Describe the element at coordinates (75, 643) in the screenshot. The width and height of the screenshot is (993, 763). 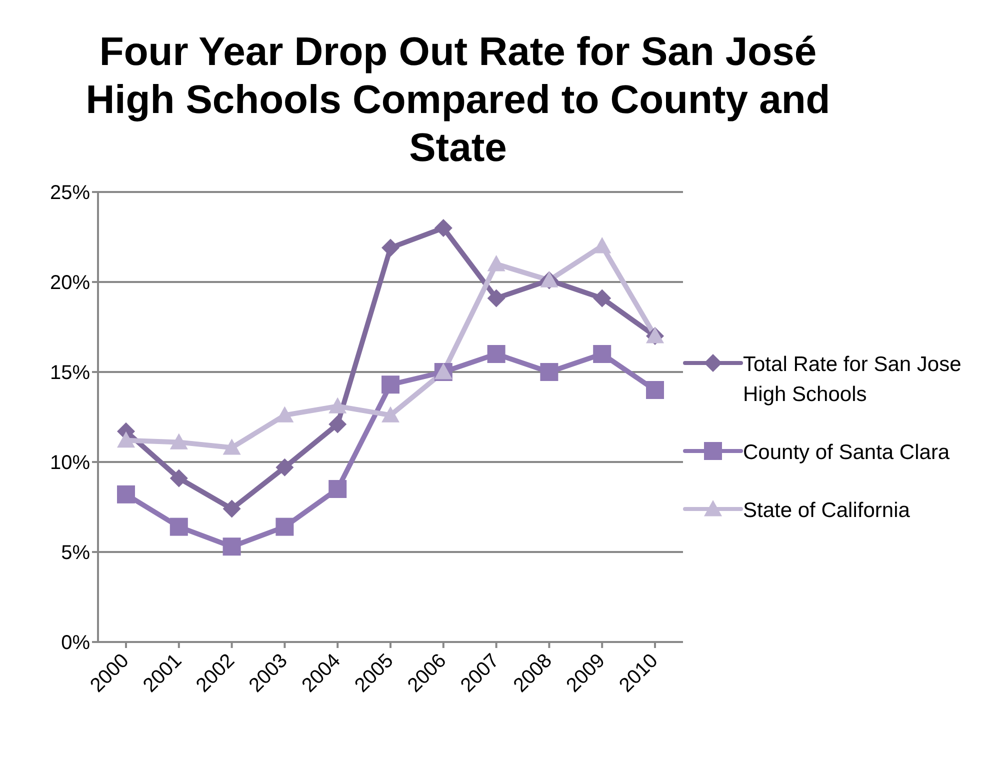
I see `y-tick-label: 0%` at that location.